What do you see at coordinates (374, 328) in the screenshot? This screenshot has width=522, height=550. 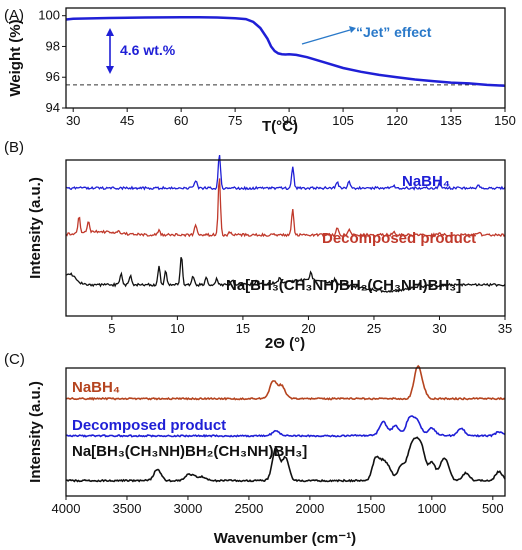 I see `x-tick-label: 25` at bounding box center [374, 328].